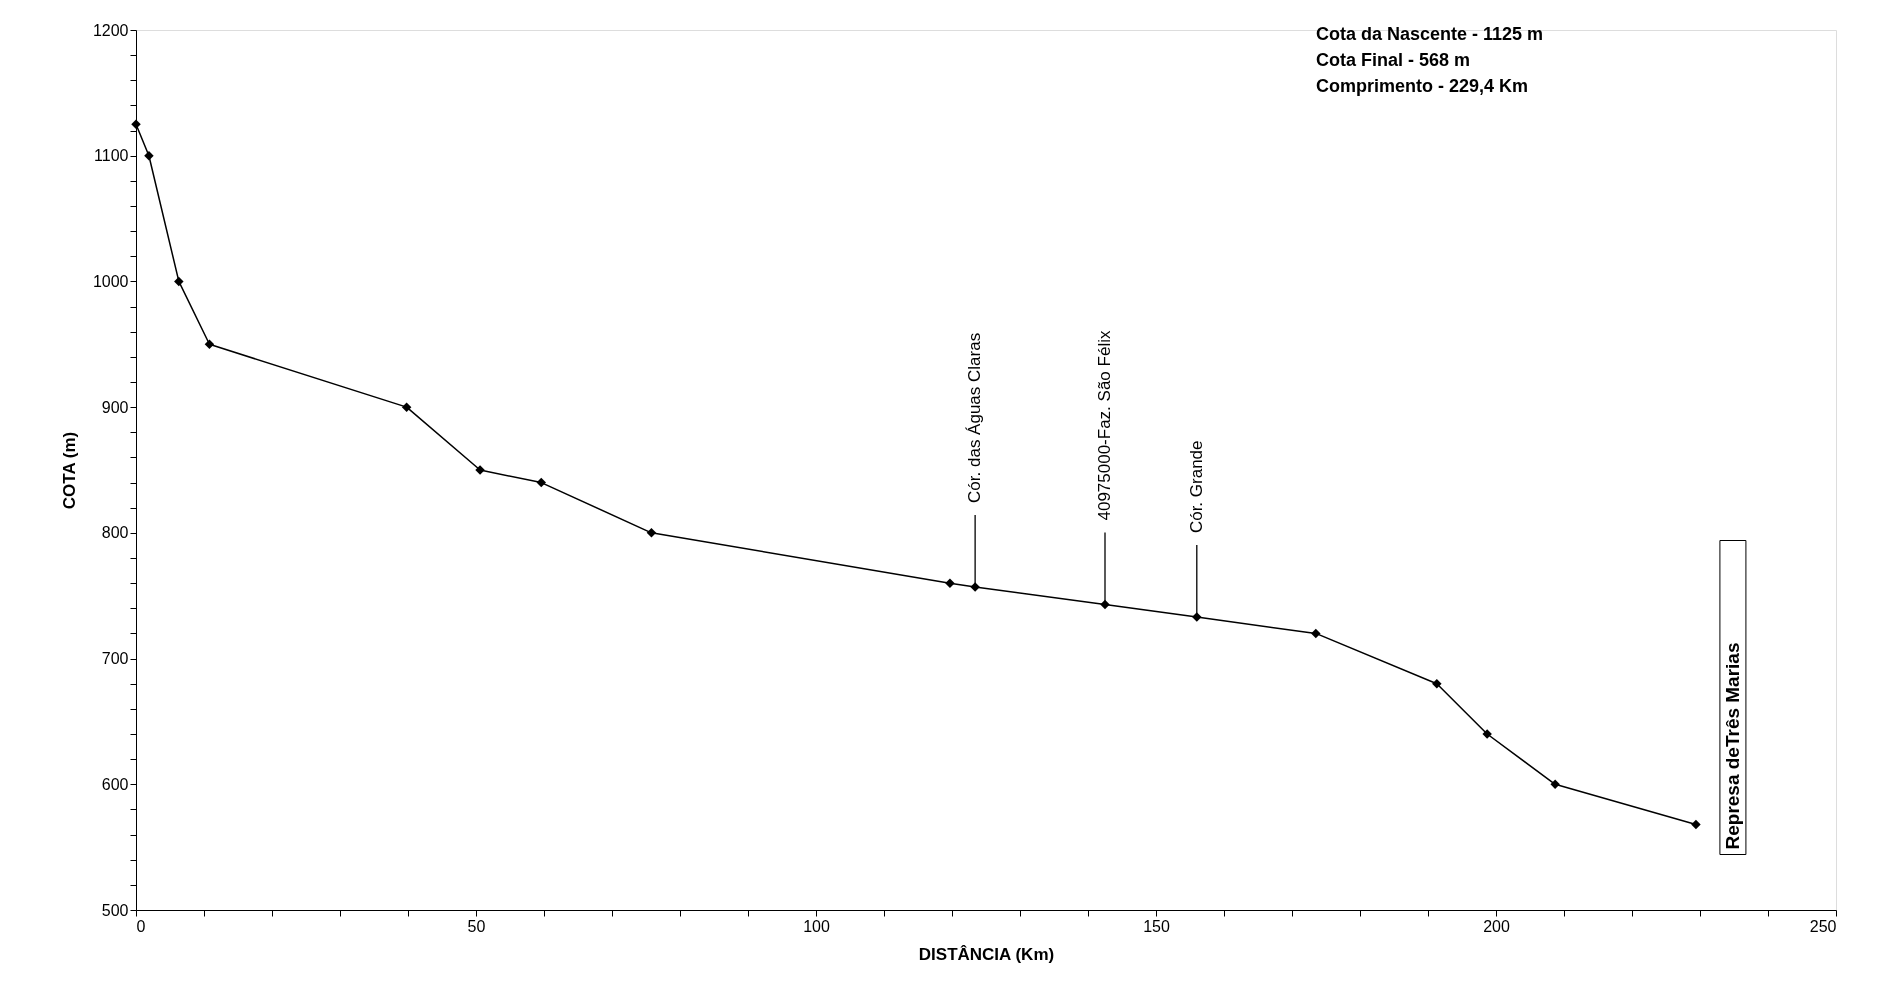 The image size is (1884, 1007). What do you see at coordinates (975, 417) in the screenshot?
I see `annotation: Cór. das Águas Claras` at bounding box center [975, 417].